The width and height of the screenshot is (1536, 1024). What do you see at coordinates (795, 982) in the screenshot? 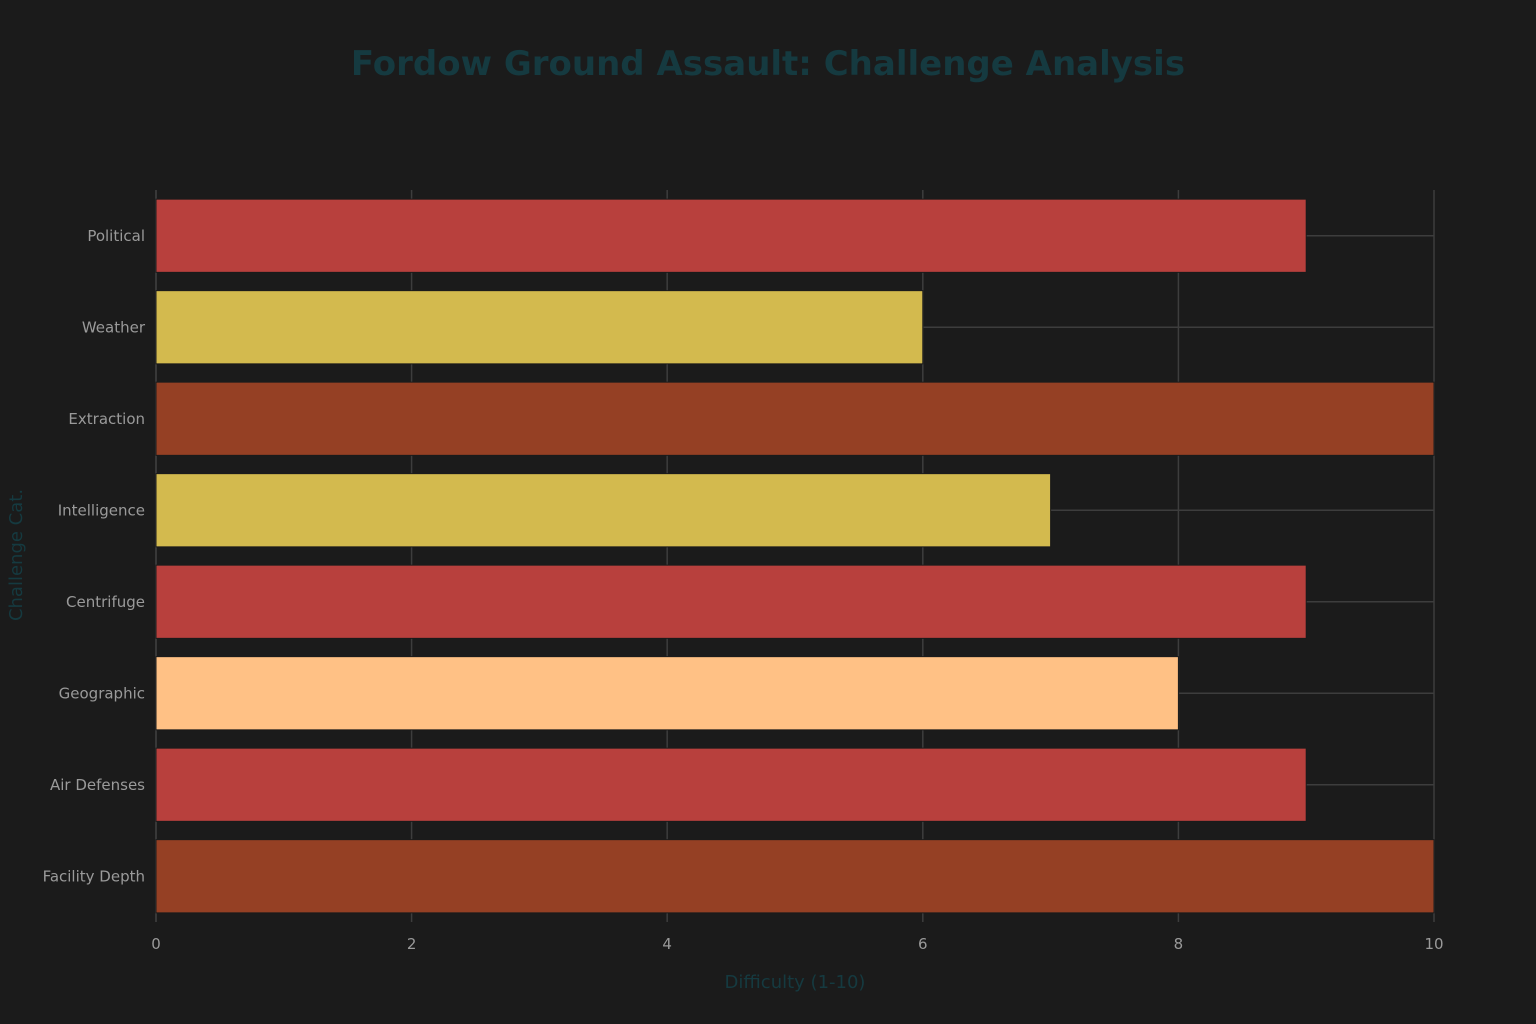
I see `x-axis-title: Difficulty (1-10)` at bounding box center [795, 982].